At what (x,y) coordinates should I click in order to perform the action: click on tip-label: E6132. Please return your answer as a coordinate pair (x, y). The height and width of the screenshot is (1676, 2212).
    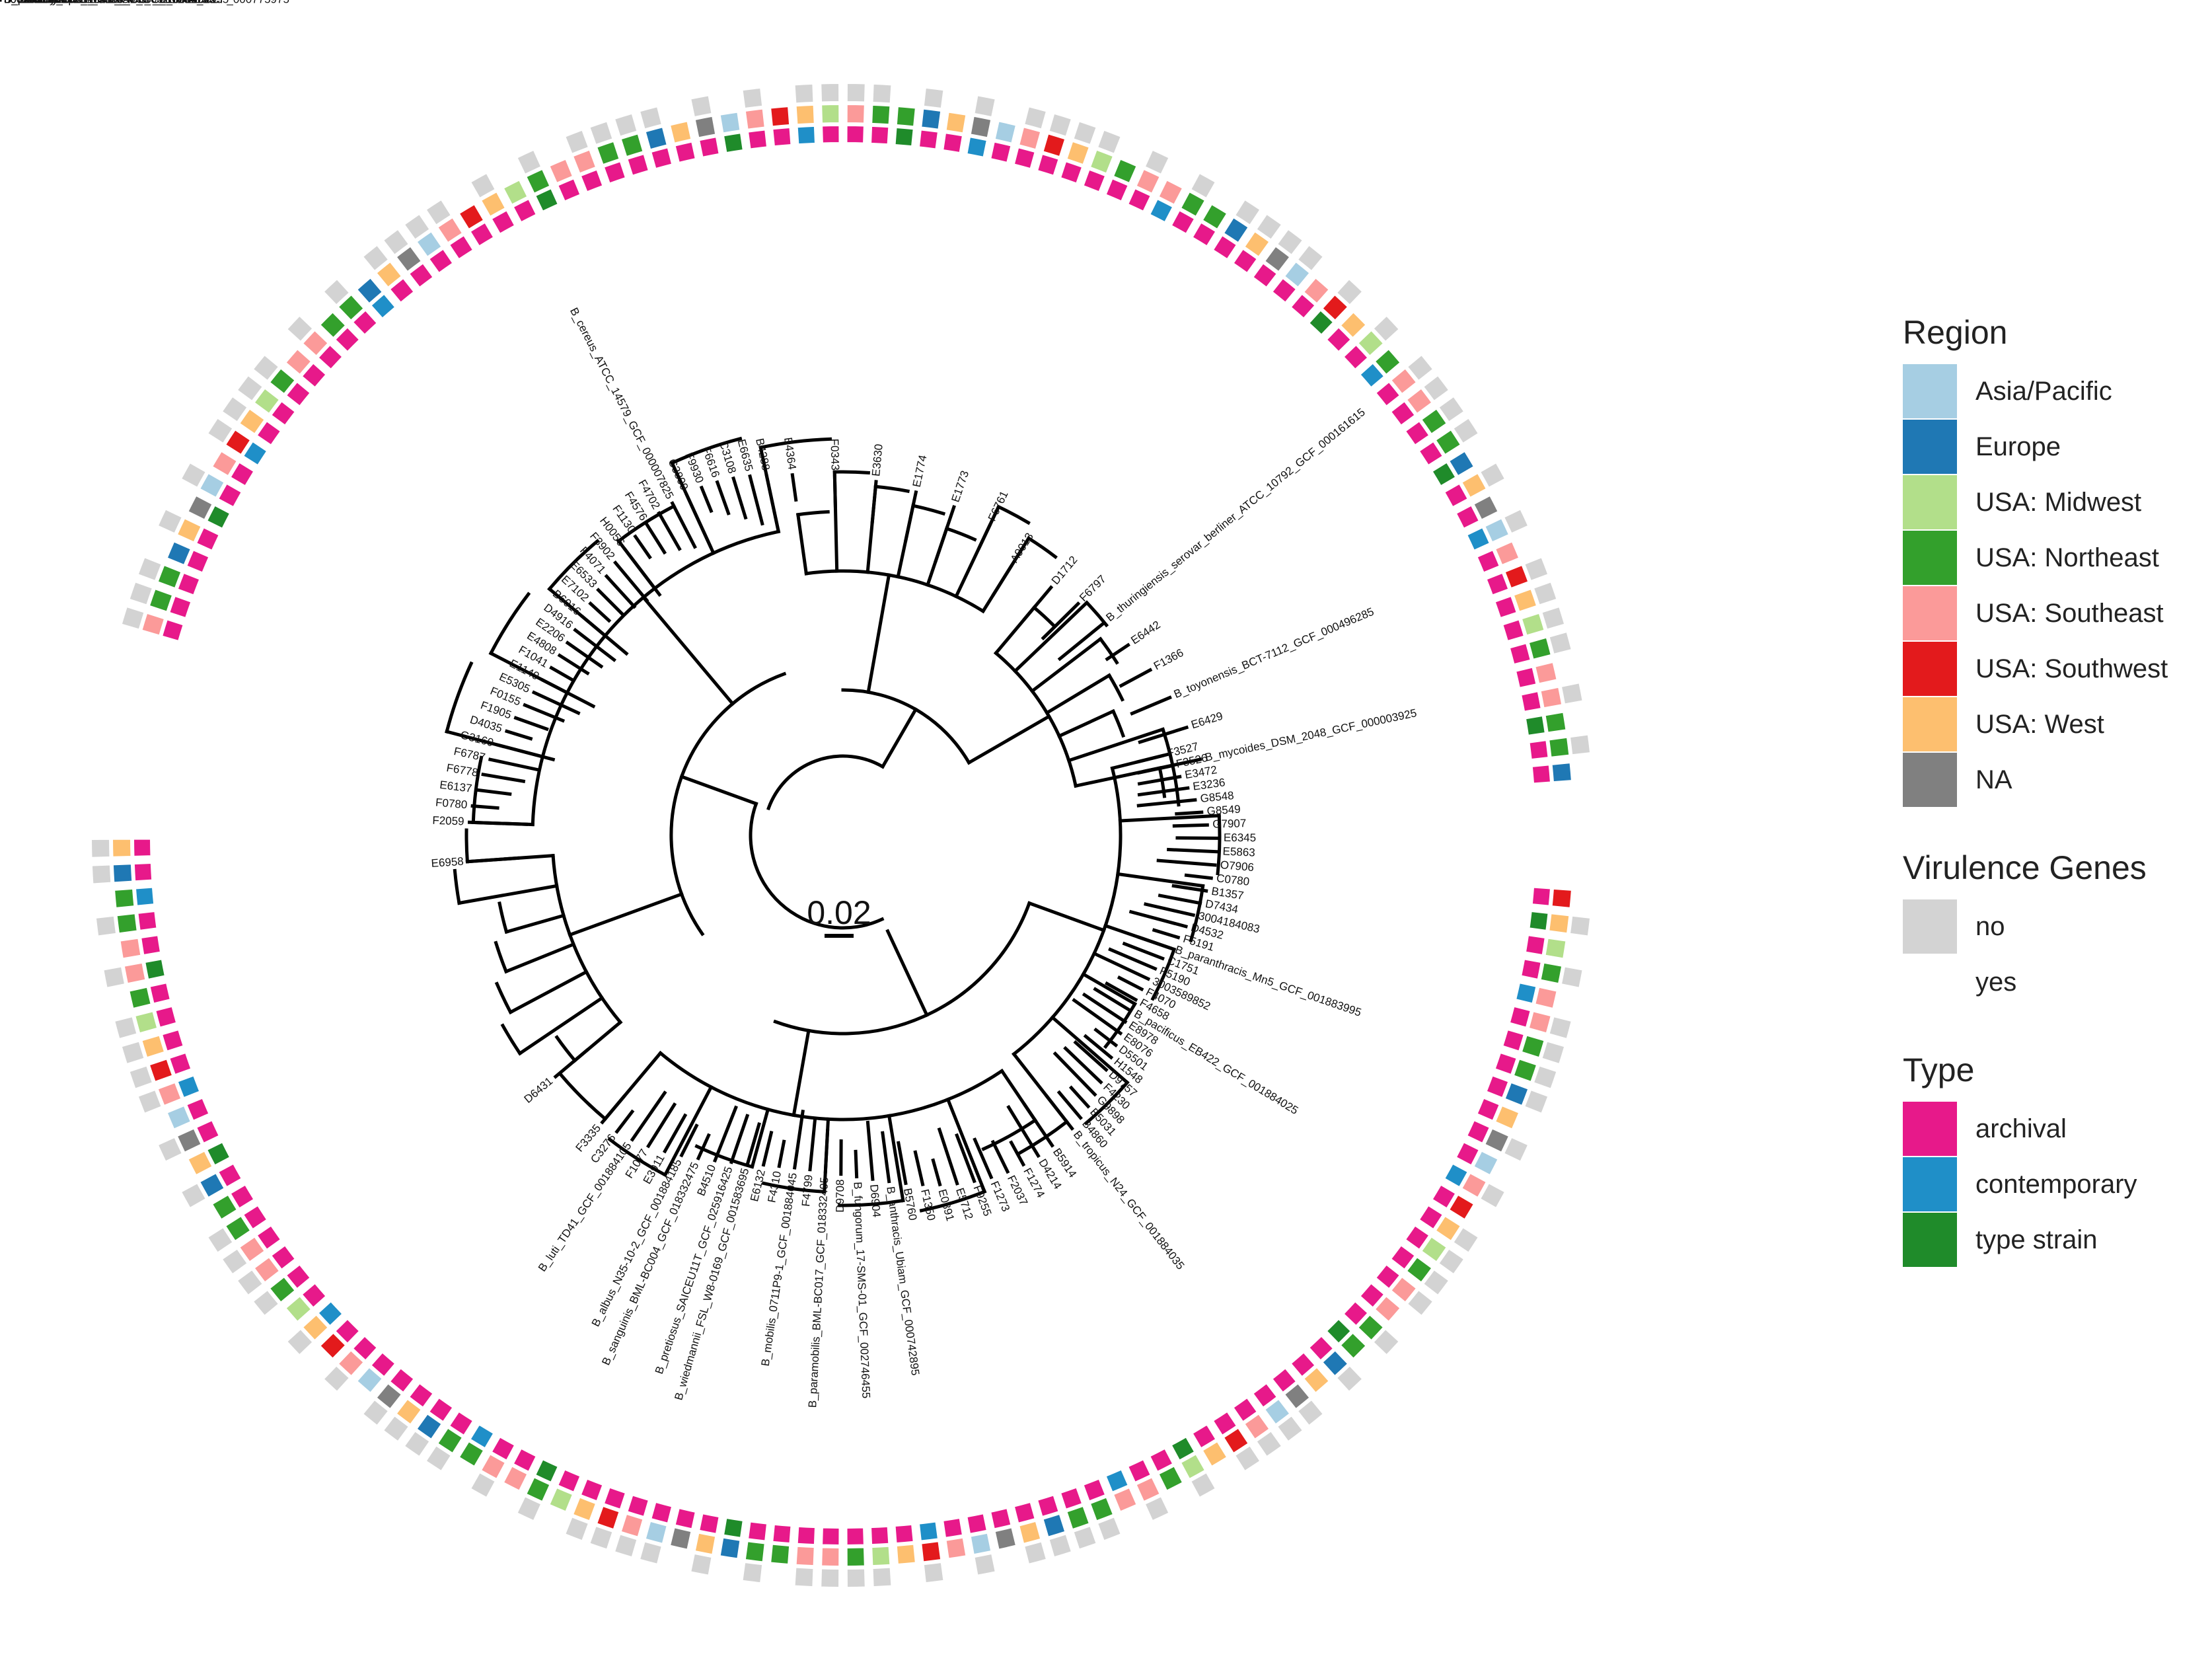
    Looking at the image, I should click on (758, 1185).